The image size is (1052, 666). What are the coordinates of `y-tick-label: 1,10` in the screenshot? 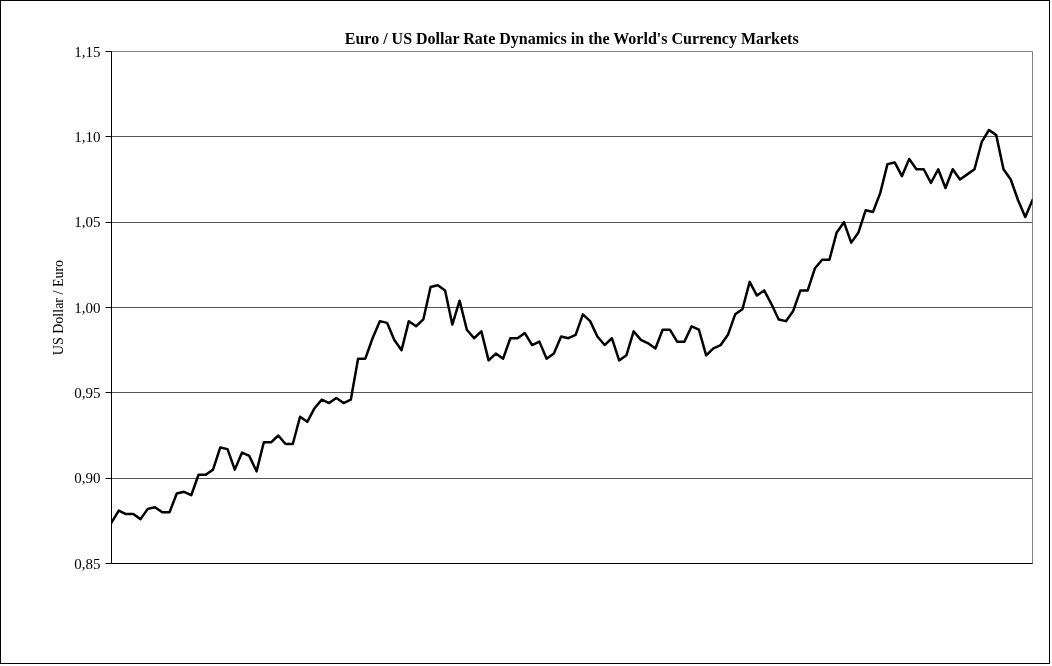 It's located at (87, 136).